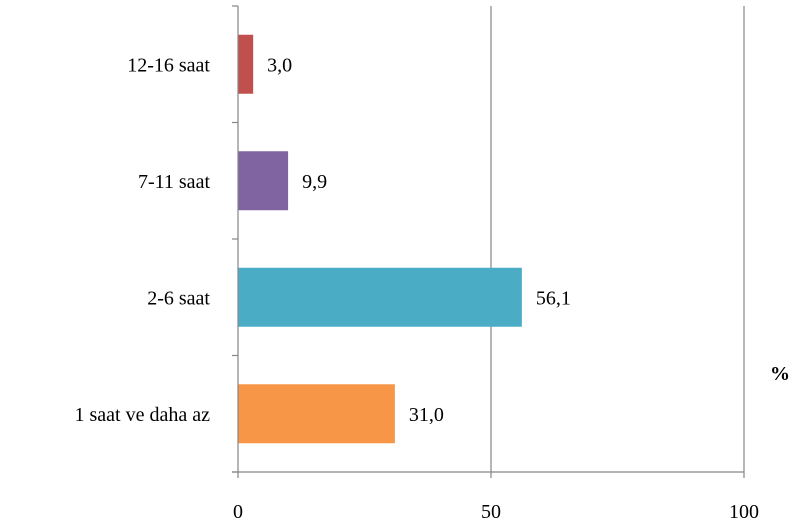  What do you see at coordinates (314, 182) in the screenshot?
I see `data-label: 9,9` at bounding box center [314, 182].